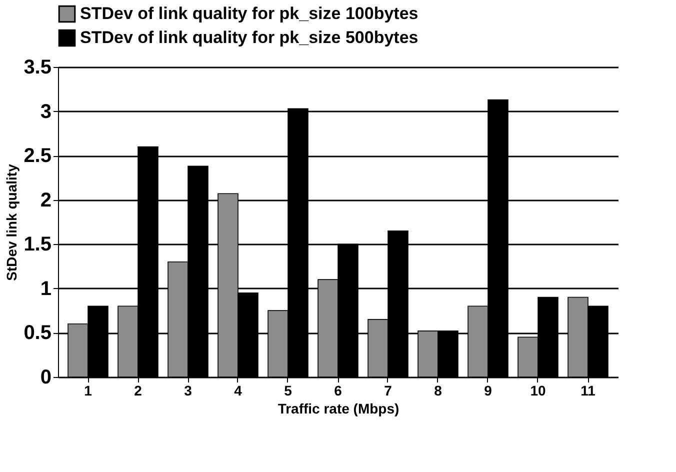  I want to click on y-tick-label: 1, so click(46, 289).